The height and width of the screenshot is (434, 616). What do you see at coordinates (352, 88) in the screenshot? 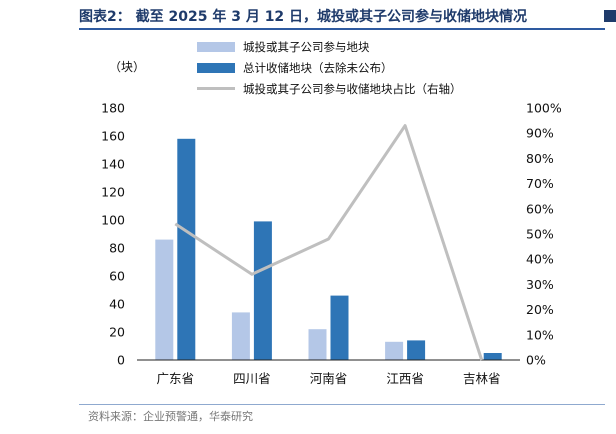
I see `legend-label: 城投或其子公司参与收储地块占比（右轴）` at bounding box center [352, 88].